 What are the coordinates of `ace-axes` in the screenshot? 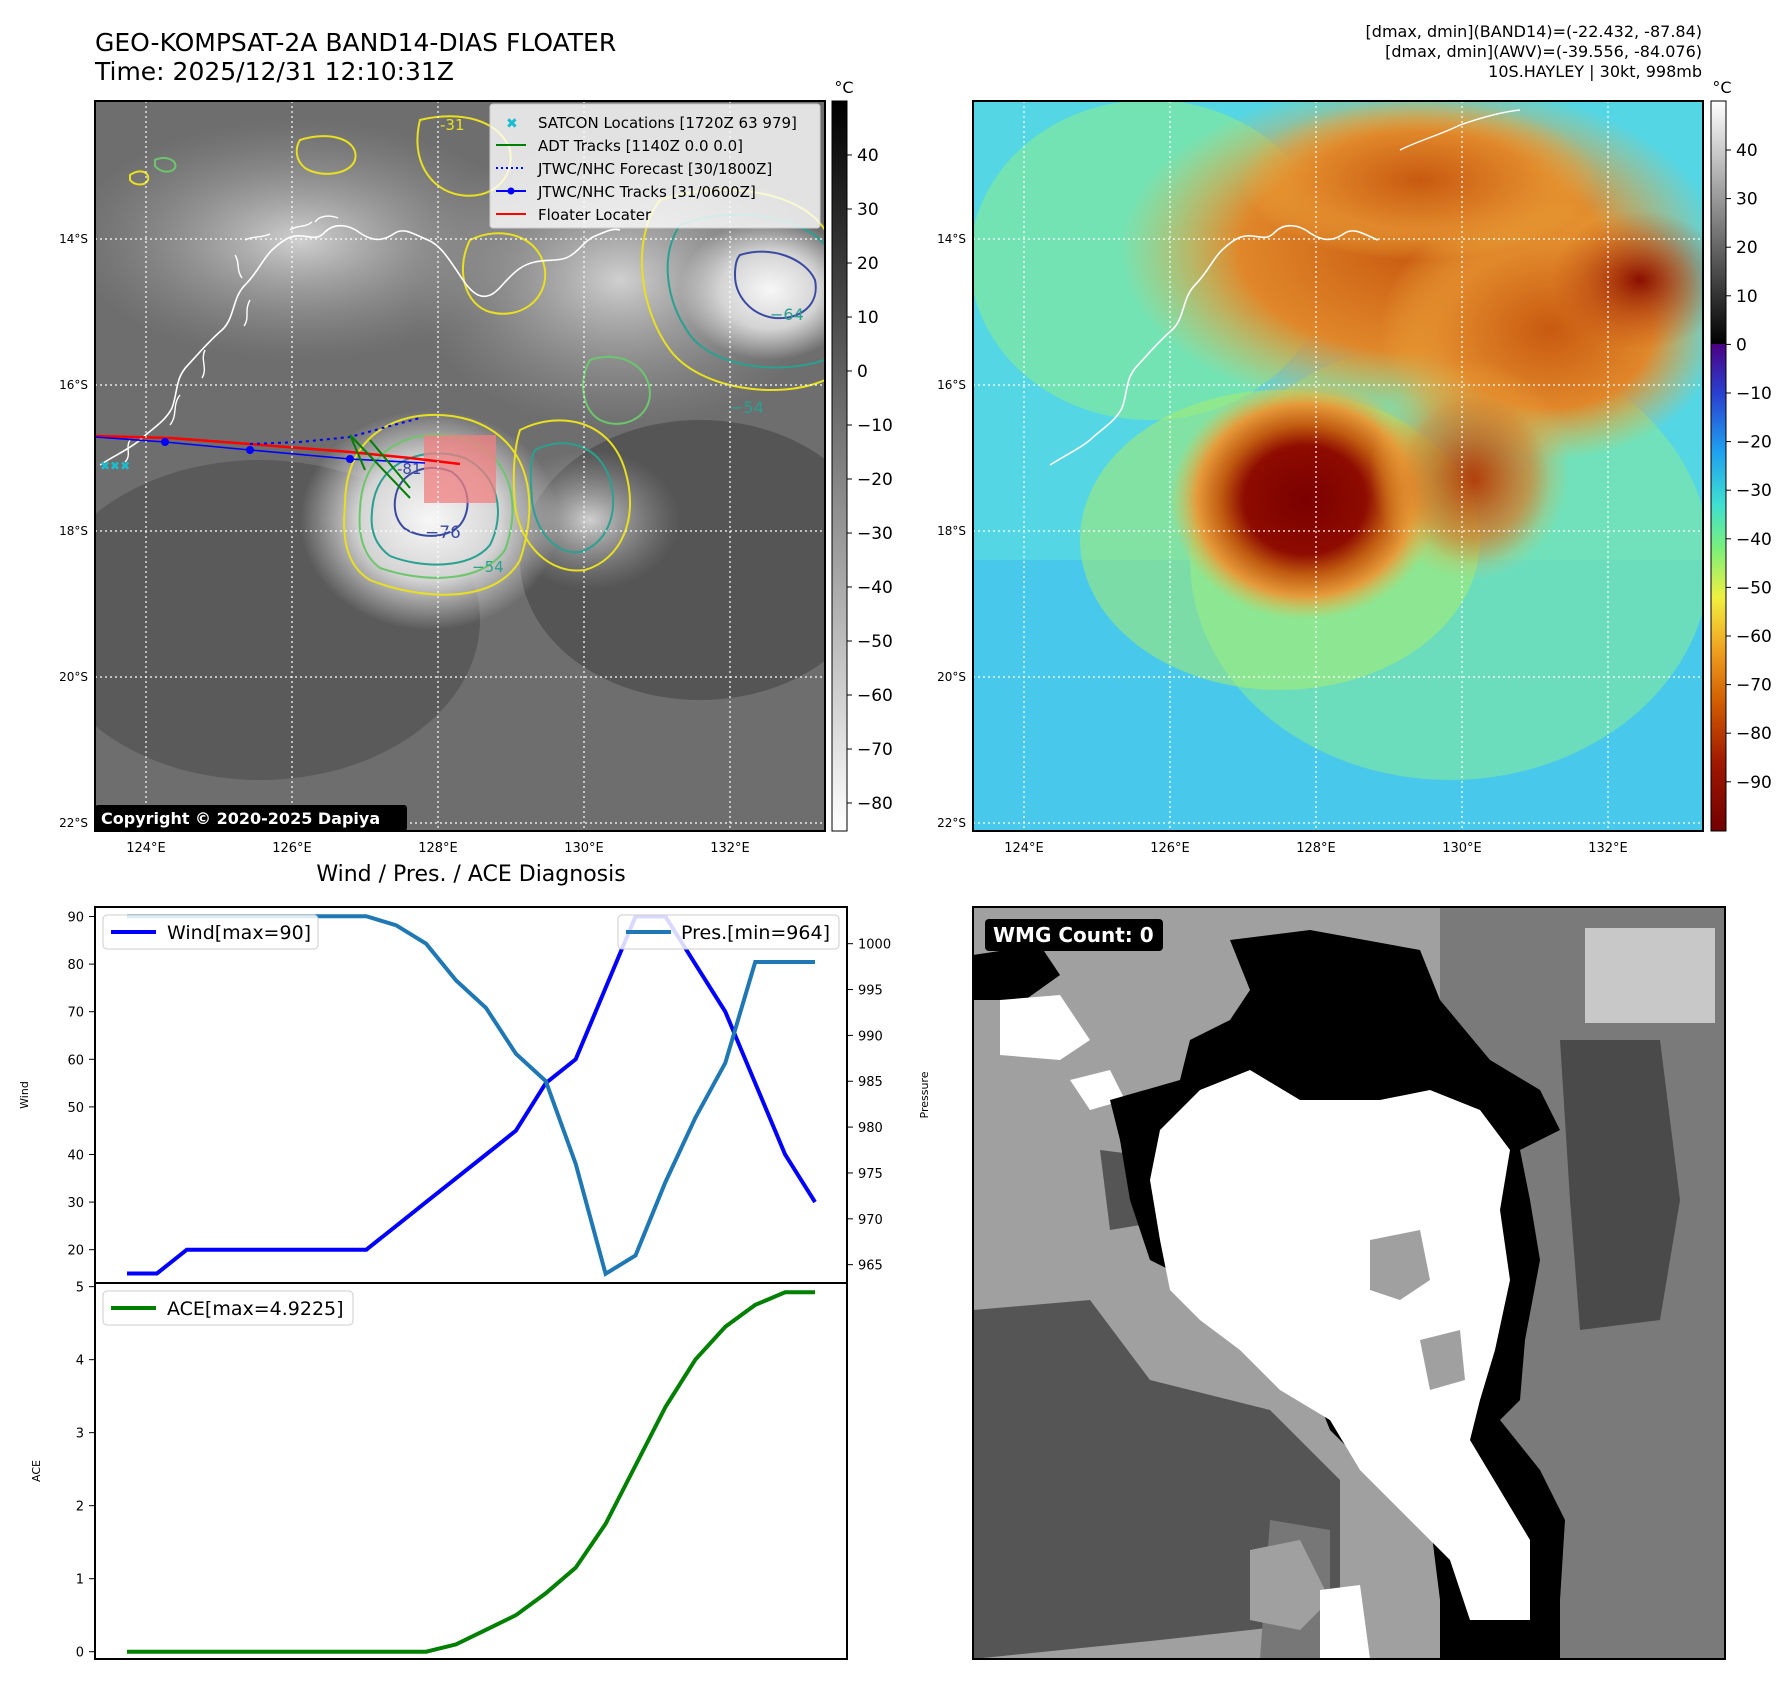 It's located at (471, 1471).